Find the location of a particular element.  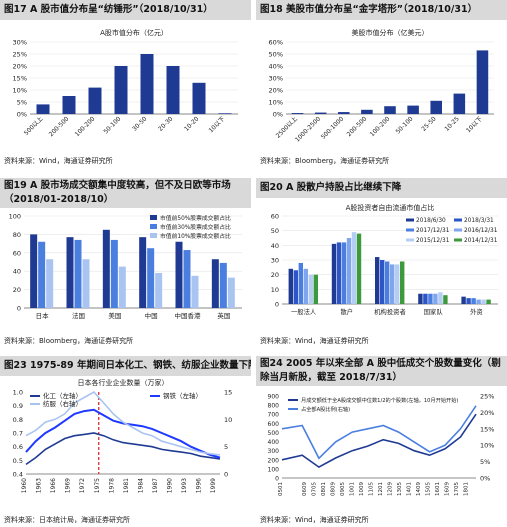

fig23-chart-title: 日本各行业企业数量（万家） is located at coordinates (123, 382).